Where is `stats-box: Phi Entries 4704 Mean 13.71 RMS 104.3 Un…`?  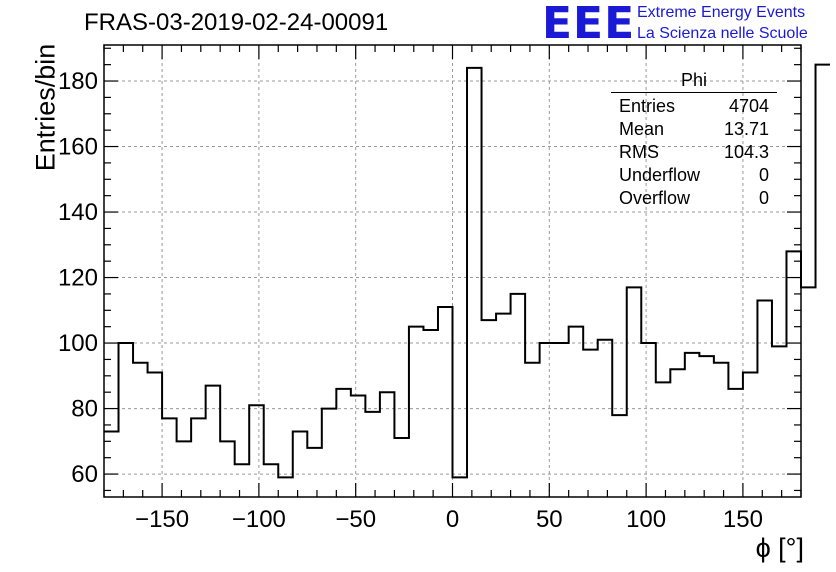 stats-box: Phi Entries 4704 Mean 13.71 RMS 104.3 Un… is located at coordinates (694, 140).